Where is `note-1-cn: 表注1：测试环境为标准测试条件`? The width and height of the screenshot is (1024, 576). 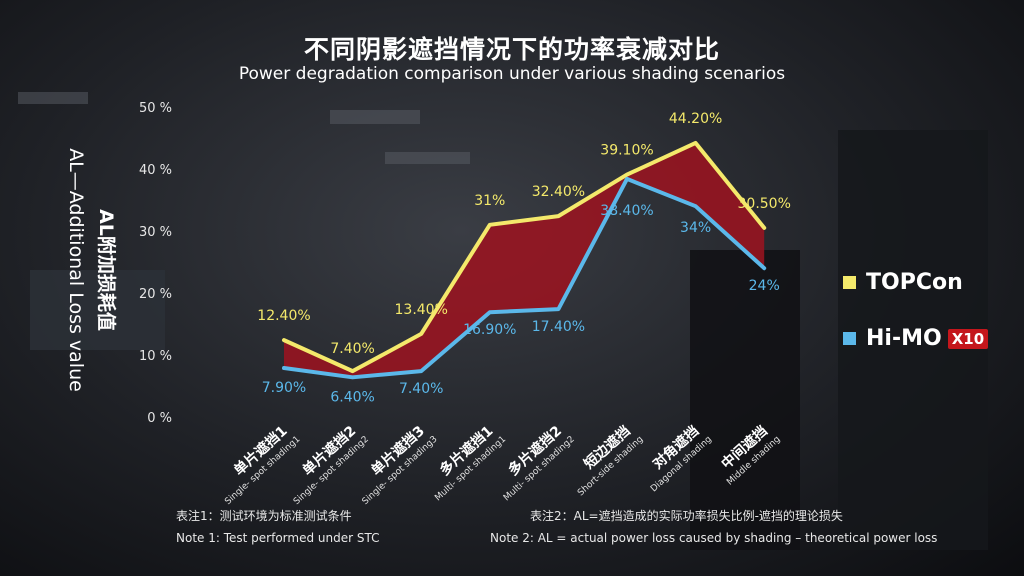
note-1-cn: 表注1：测试环境为标准测试条件 is located at coordinates (264, 516).